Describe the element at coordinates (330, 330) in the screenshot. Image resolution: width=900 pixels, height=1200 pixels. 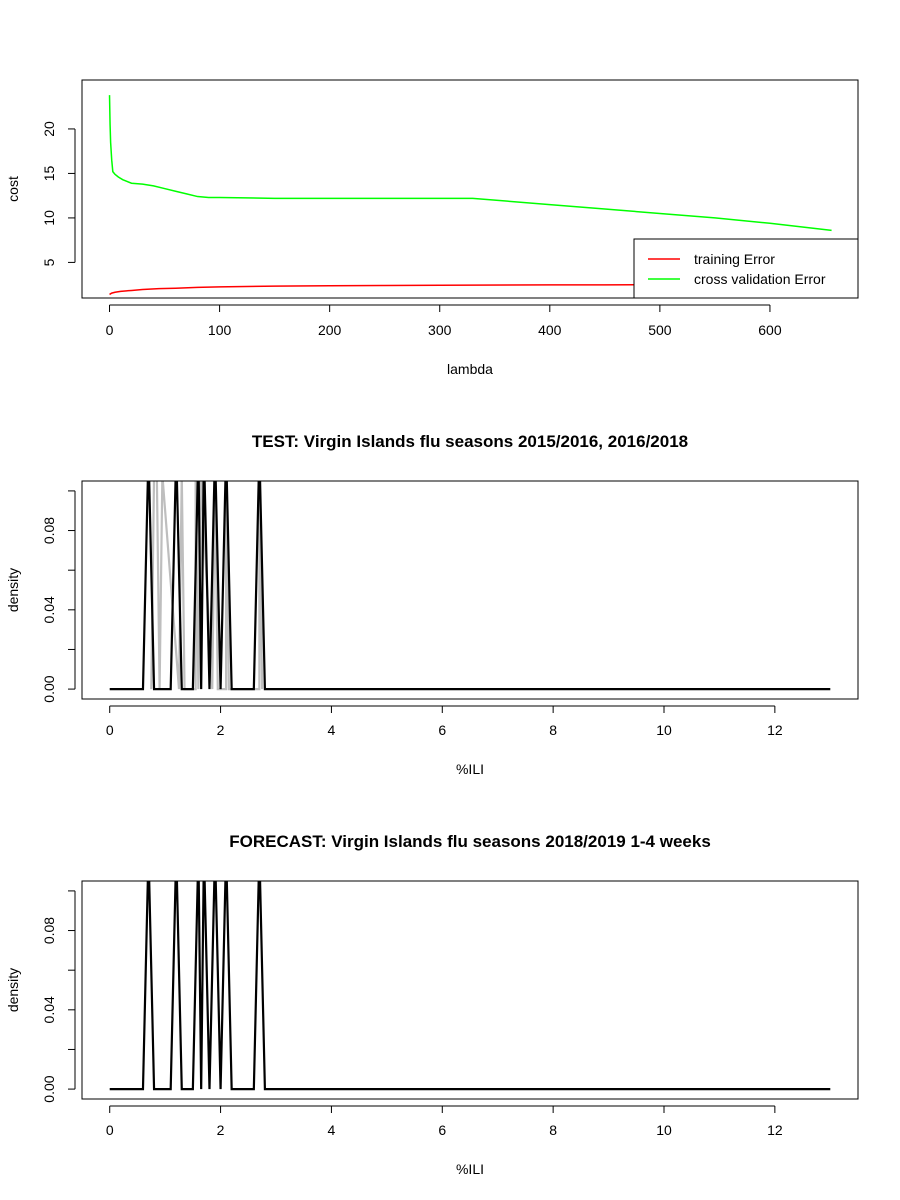
I see `x-tick-label: 200` at that location.